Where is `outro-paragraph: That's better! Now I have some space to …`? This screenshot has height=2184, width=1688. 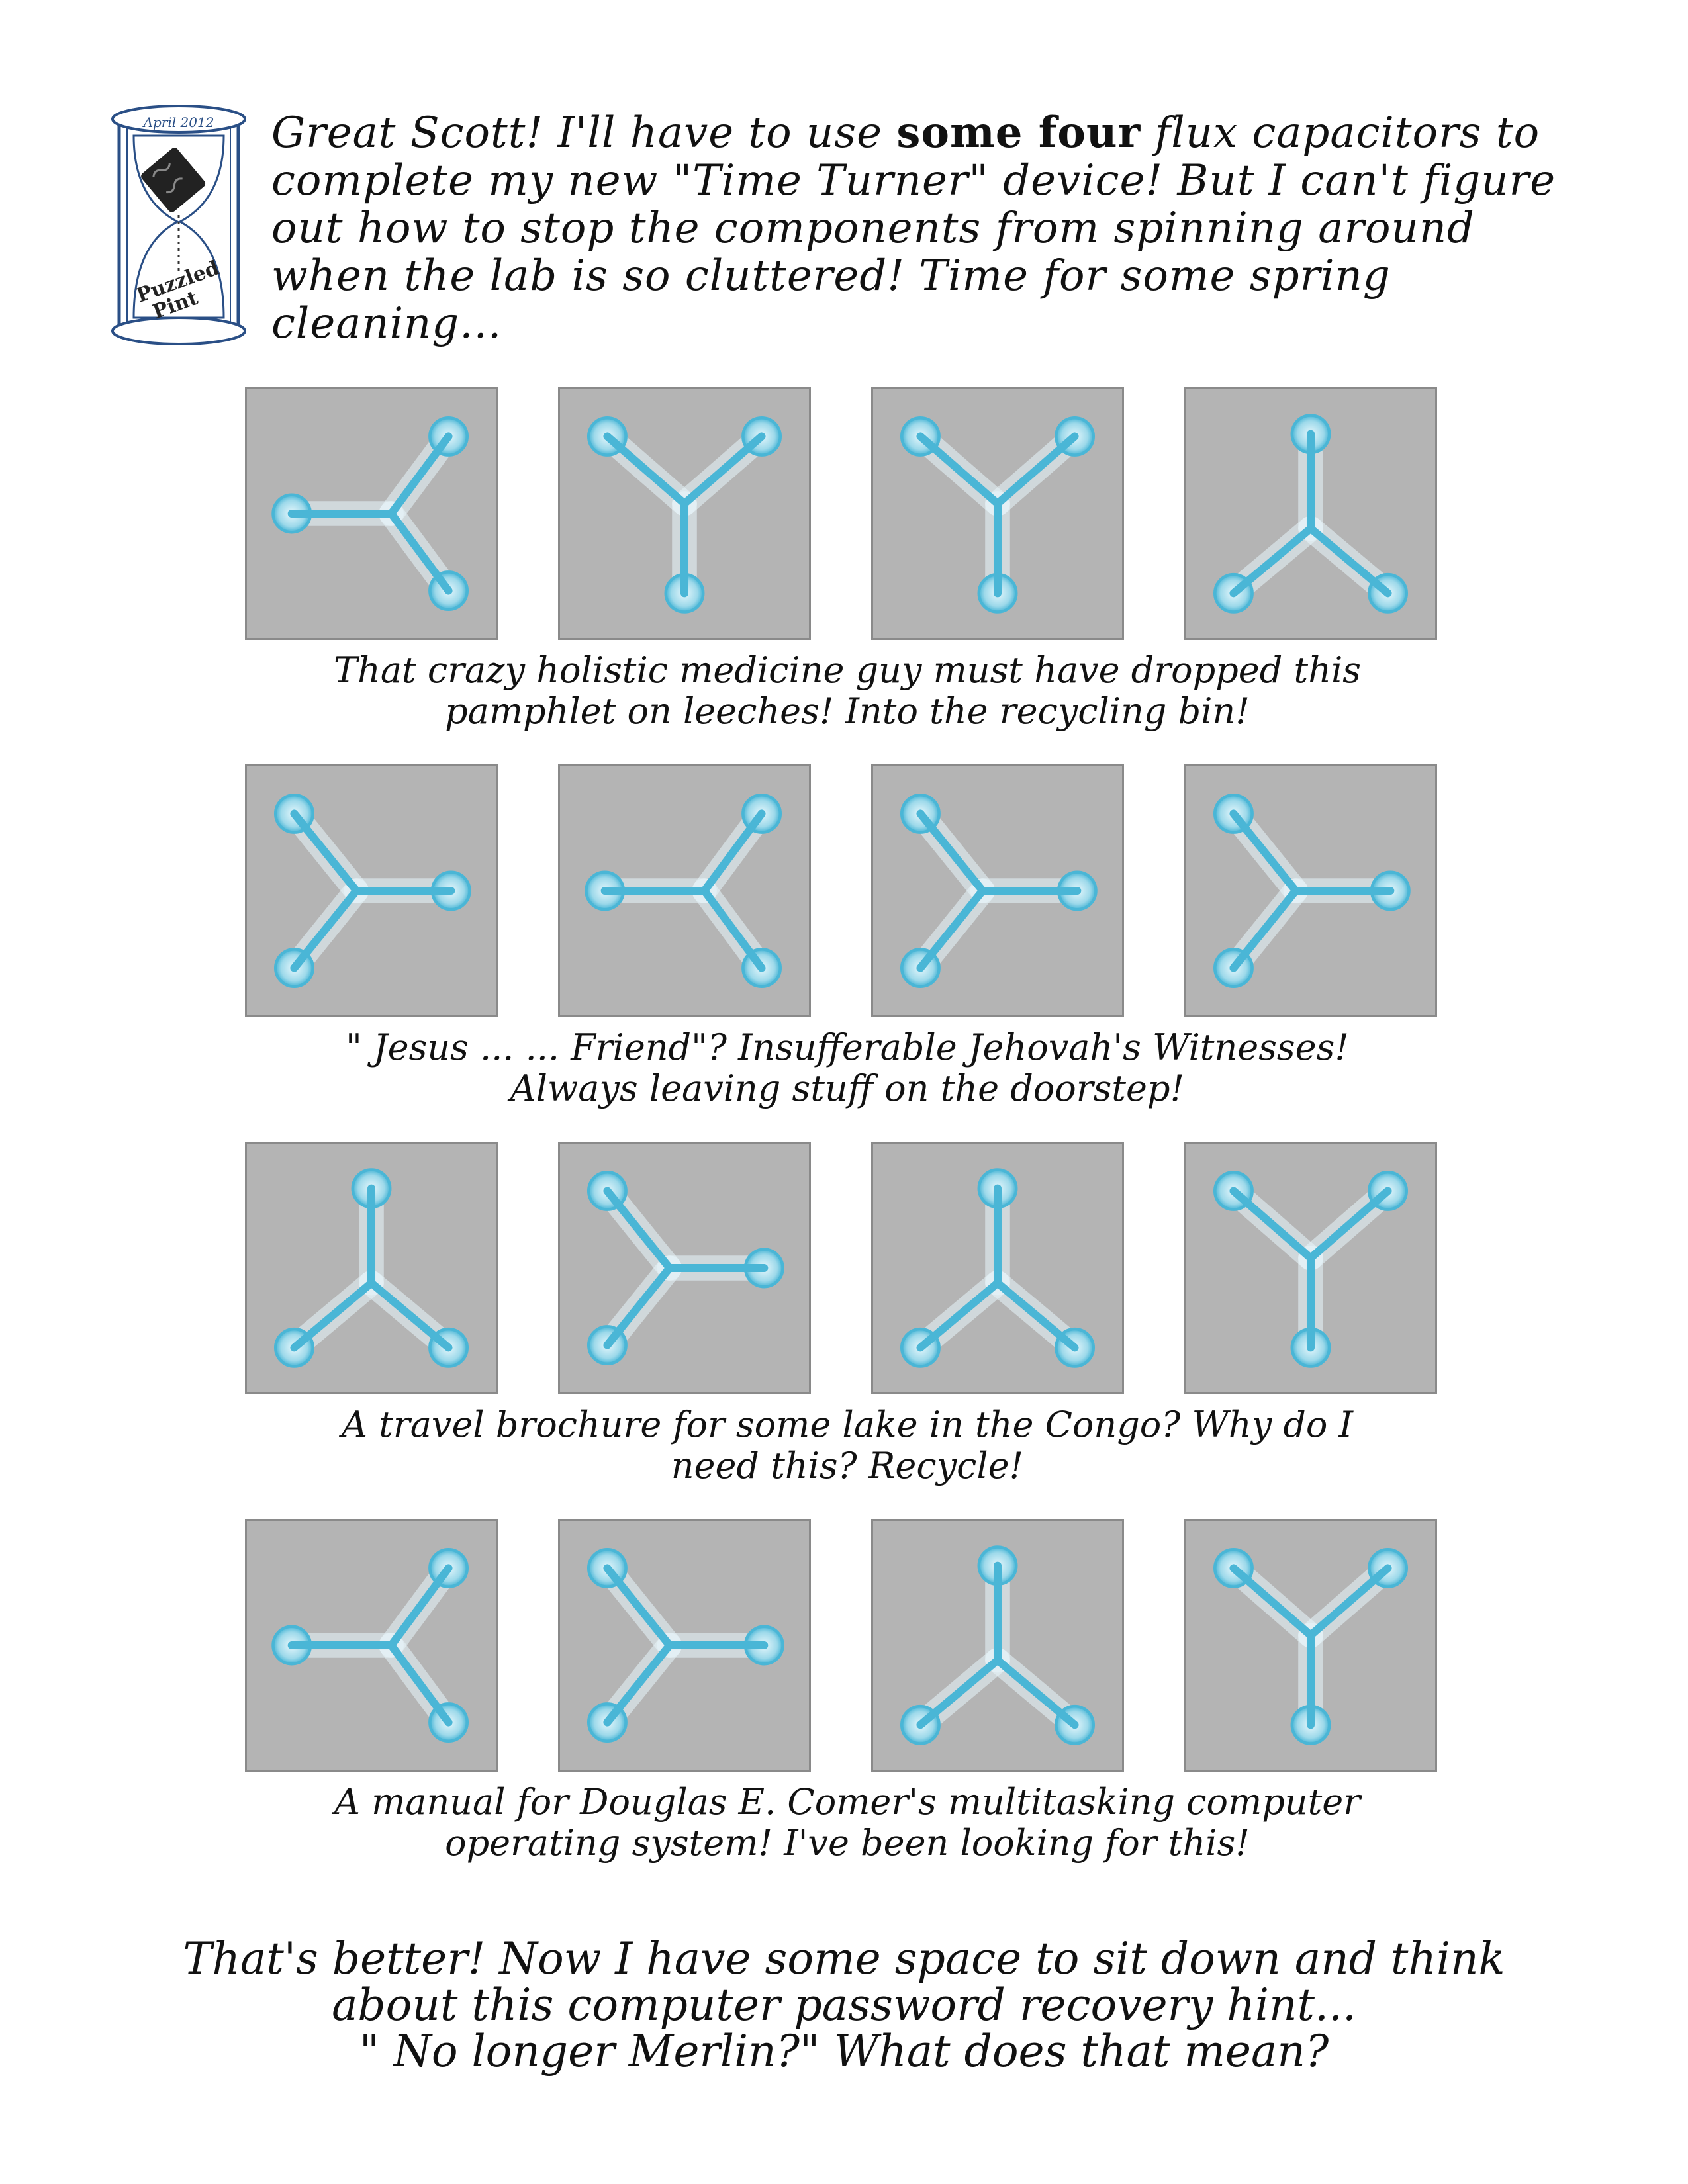
outro-paragraph: That's better! Now I have some space to … is located at coordinates (844, 2005).